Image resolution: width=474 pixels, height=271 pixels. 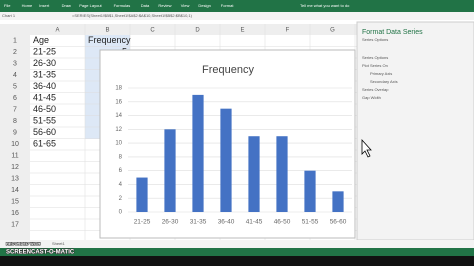 What do you see at coordinates (109, 40) in the screenshot?
I see `cell: Frequency` at bounding box center [109, 40].